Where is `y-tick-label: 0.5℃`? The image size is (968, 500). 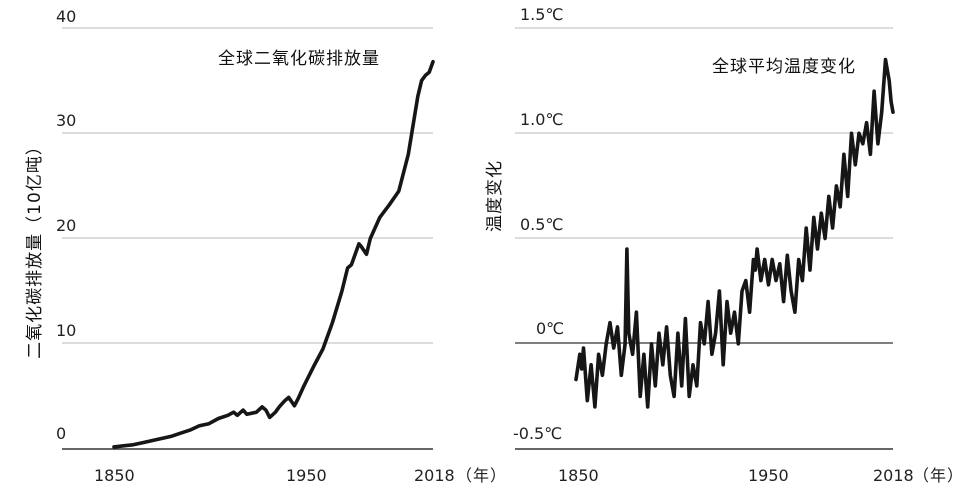 y-tick-label: 0.5℃ is located at coordinates (541, 224).